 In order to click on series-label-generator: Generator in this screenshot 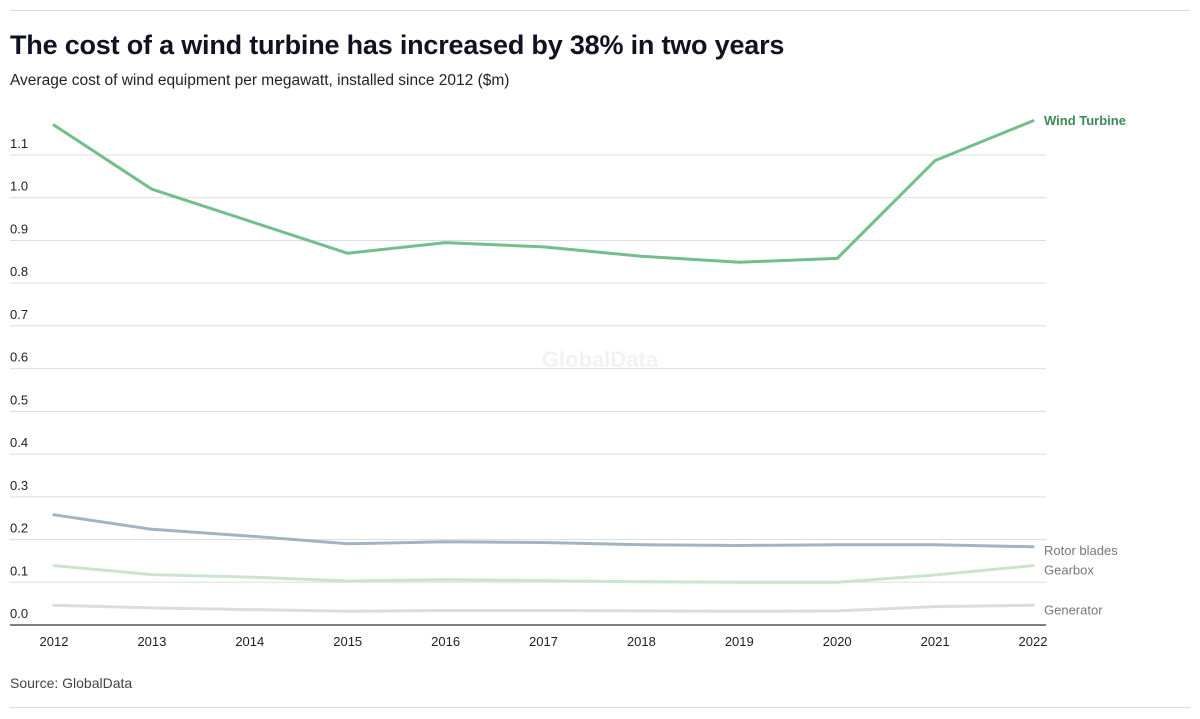, I will do `click(1073, 609)`.